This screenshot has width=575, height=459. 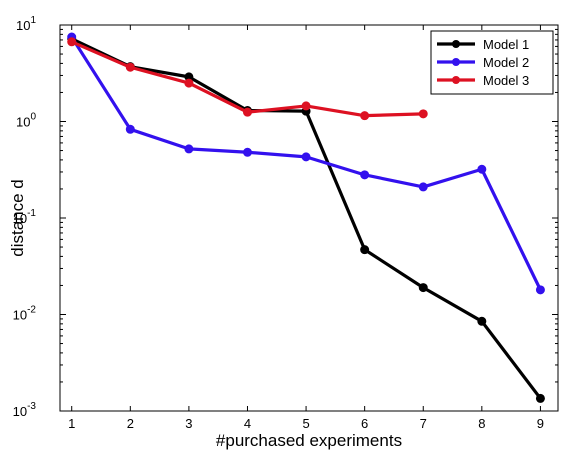 I want to click on y-tick-label: 10⁻¹, so click(x=25, y=217).